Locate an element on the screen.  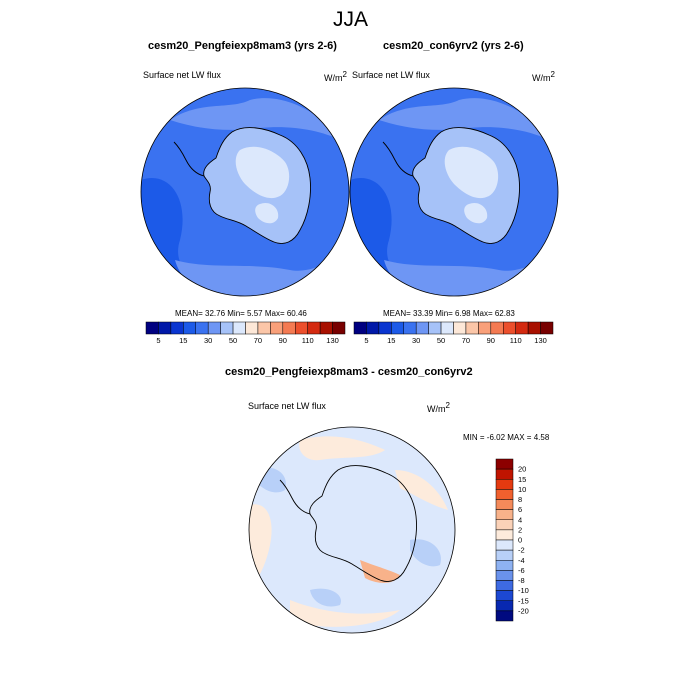
colorbar-difference-tick-label: 6 is located at coordinates (520, 509).